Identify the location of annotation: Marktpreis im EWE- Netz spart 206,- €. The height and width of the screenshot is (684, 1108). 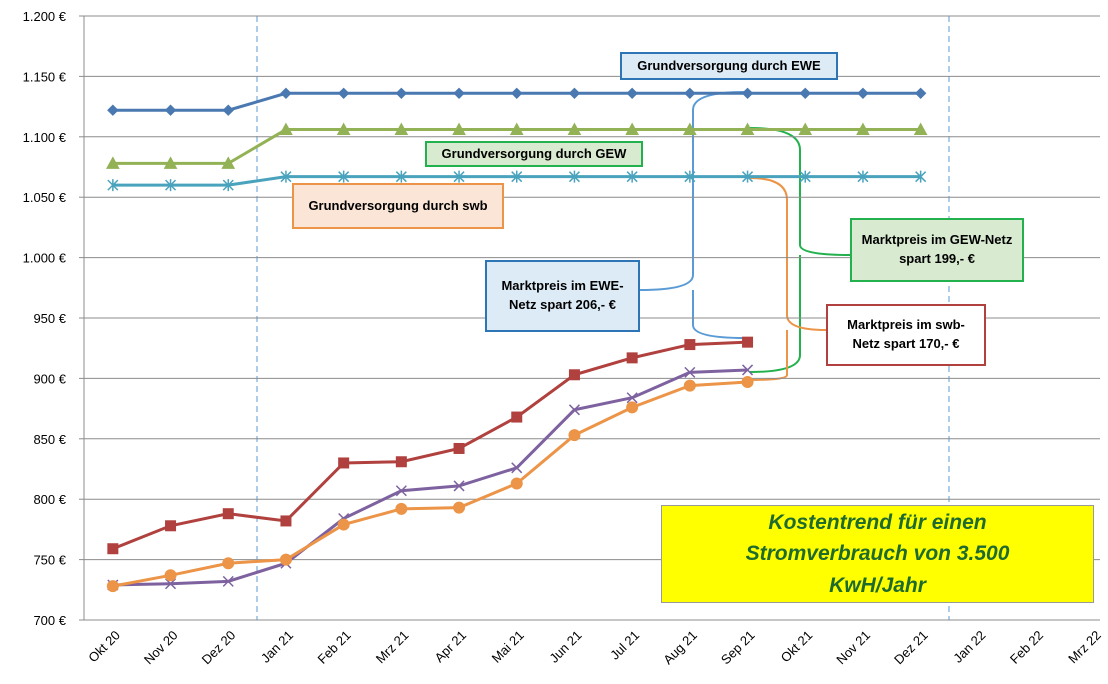
(562, 296).